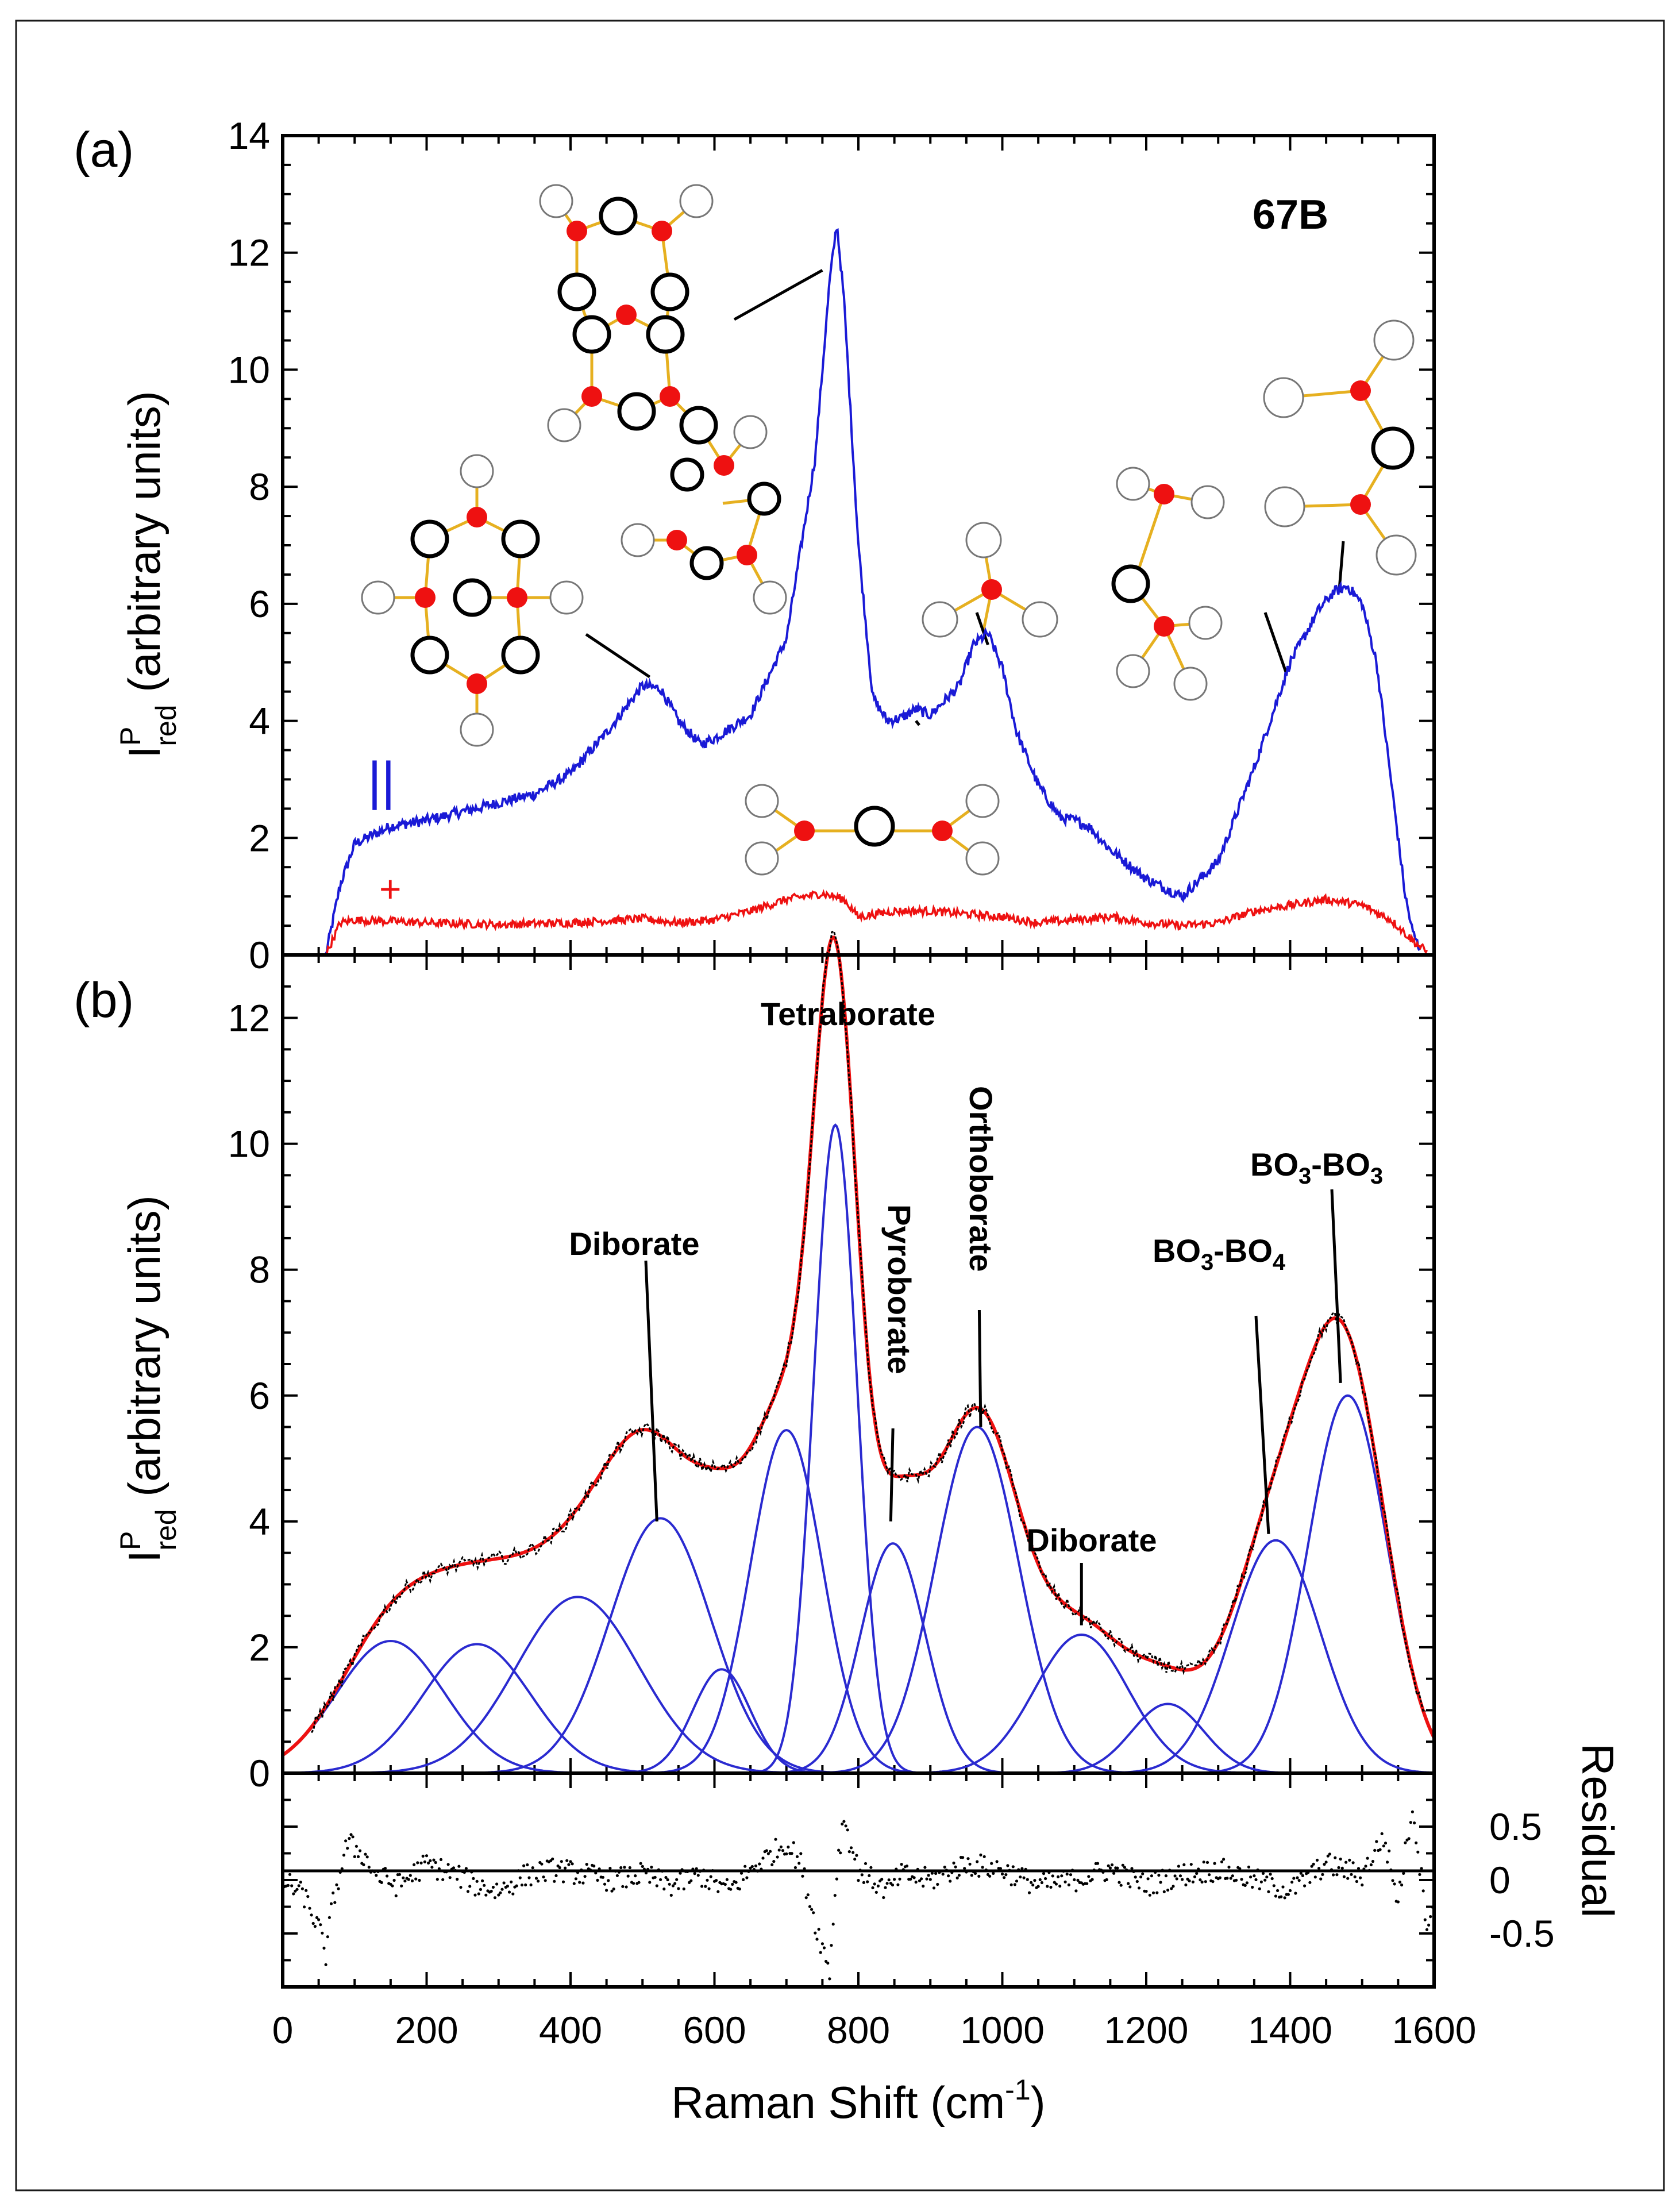 Image resolution: width=1680 pixels, height=2211 pixels. Describe the element at coordinates (259, 838) in the screenshot. I see `panel-a-ytick-label: 2` at that location.